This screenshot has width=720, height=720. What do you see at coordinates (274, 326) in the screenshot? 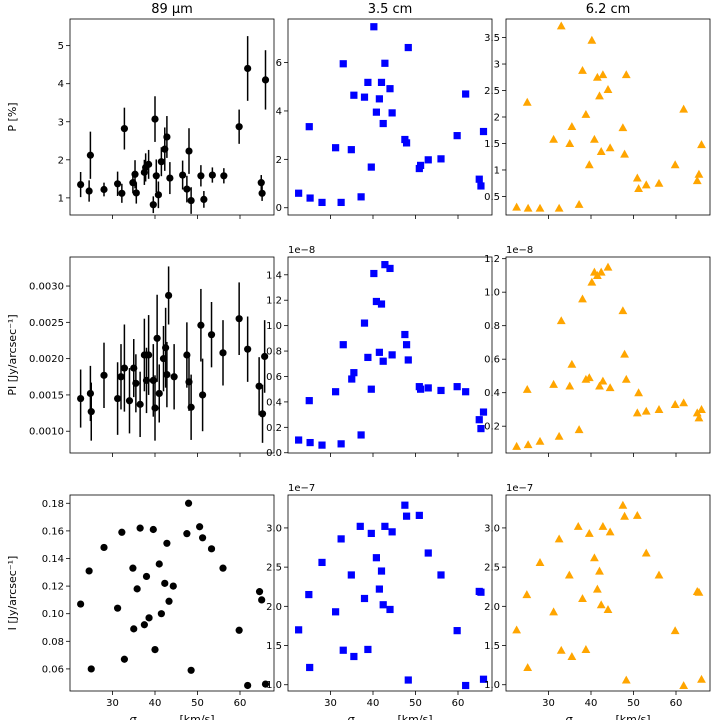
I see `y-tick-label: 1.0` at bounding box center [274, 326].